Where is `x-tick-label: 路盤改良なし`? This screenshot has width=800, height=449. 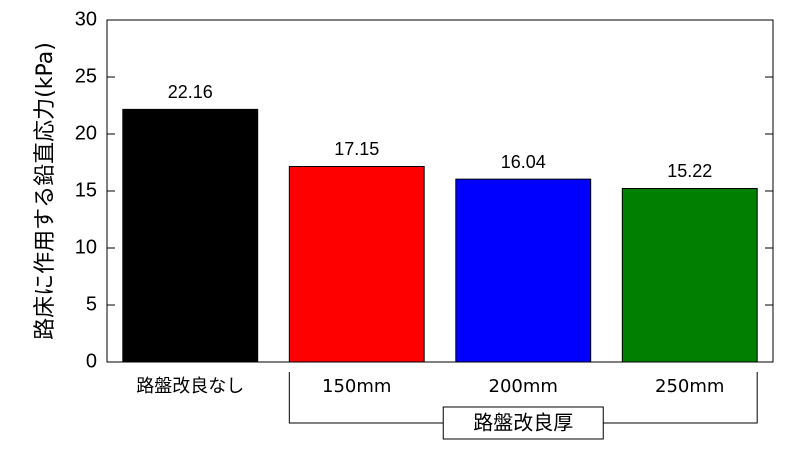 x-tick-label: 路盤改良なし is located at coordinates (190, 386).